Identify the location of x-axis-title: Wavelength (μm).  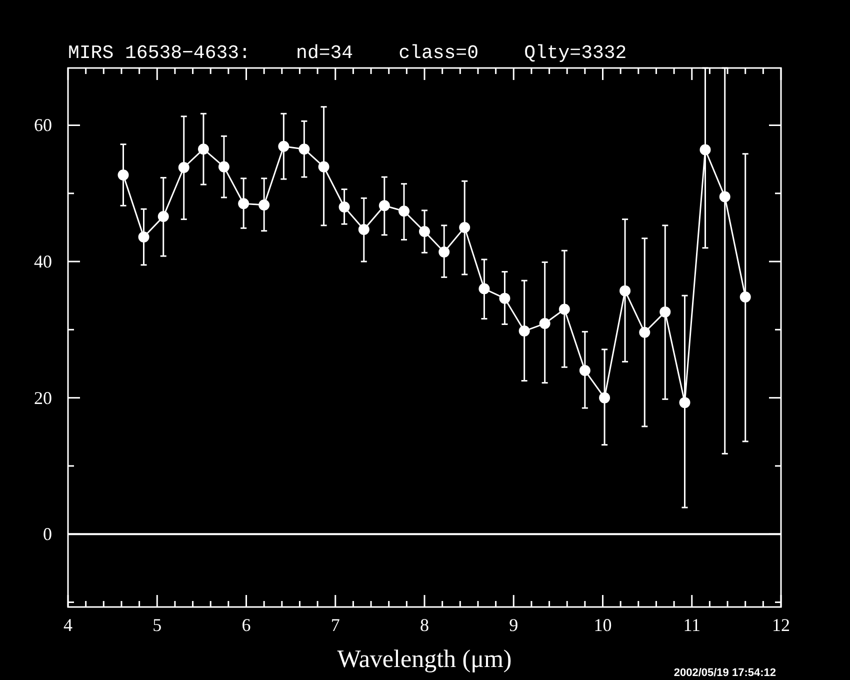
(424, 659).